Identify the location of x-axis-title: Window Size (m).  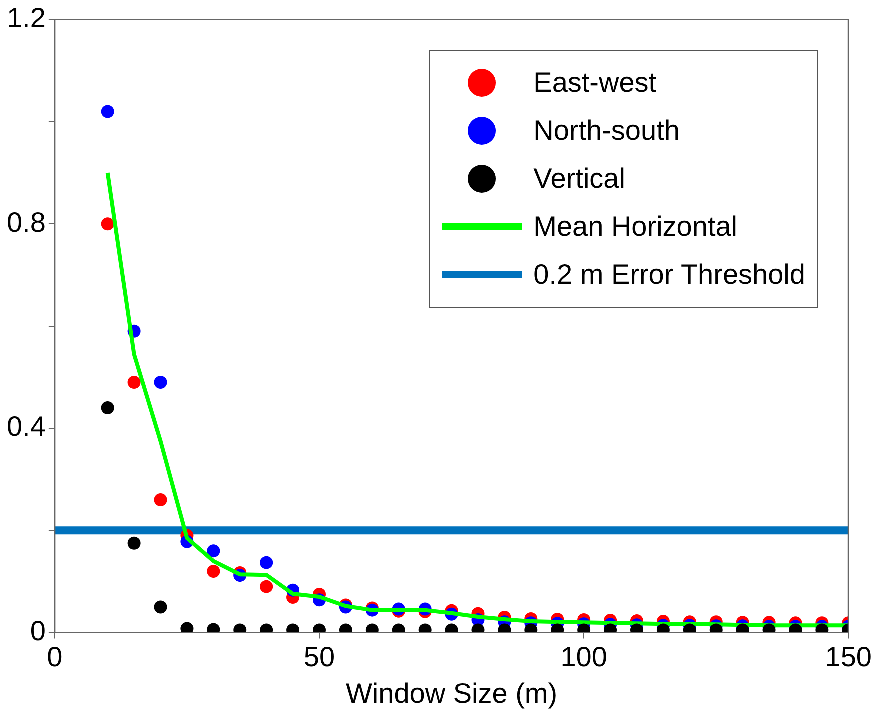
(452, 693).